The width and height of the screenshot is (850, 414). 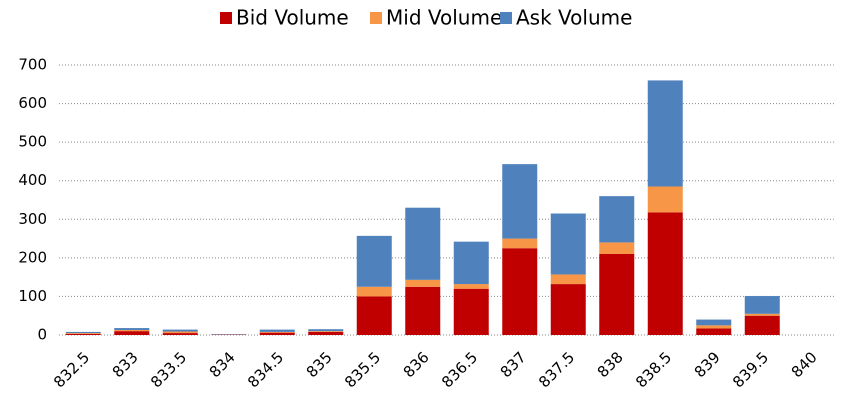 What do you see at coordinates (513, 364) in the screenshot?
I see `x-tick-label: 837` at bounding box center [513, 364].